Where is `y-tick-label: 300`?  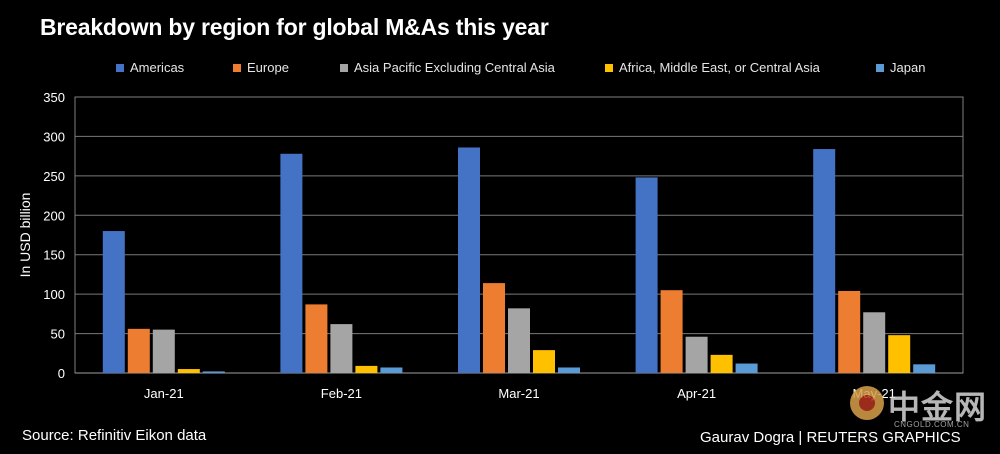 y-tick-label: 300 is located at coordinates (54, 136).